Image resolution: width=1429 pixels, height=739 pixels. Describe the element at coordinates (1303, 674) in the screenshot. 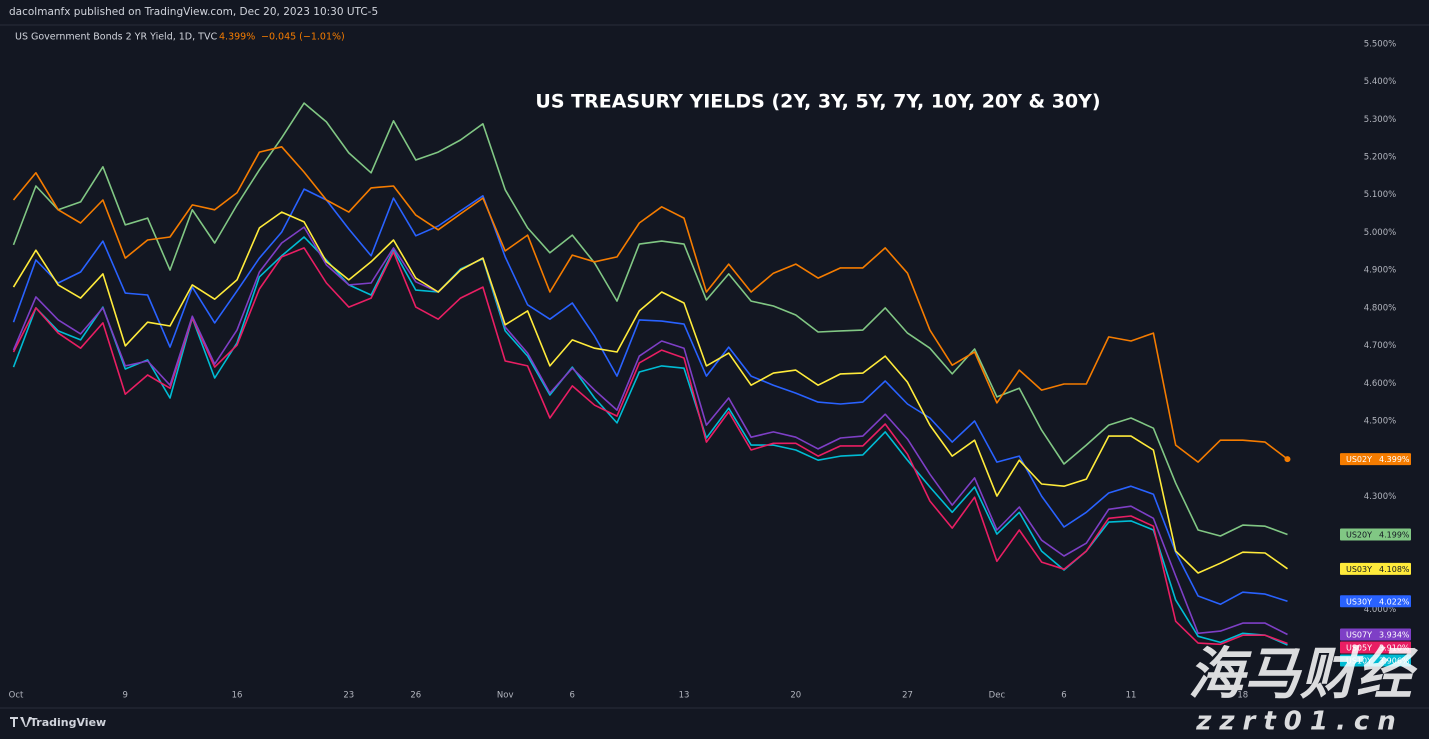

I see `watermark-title: 海马财经` at that location.